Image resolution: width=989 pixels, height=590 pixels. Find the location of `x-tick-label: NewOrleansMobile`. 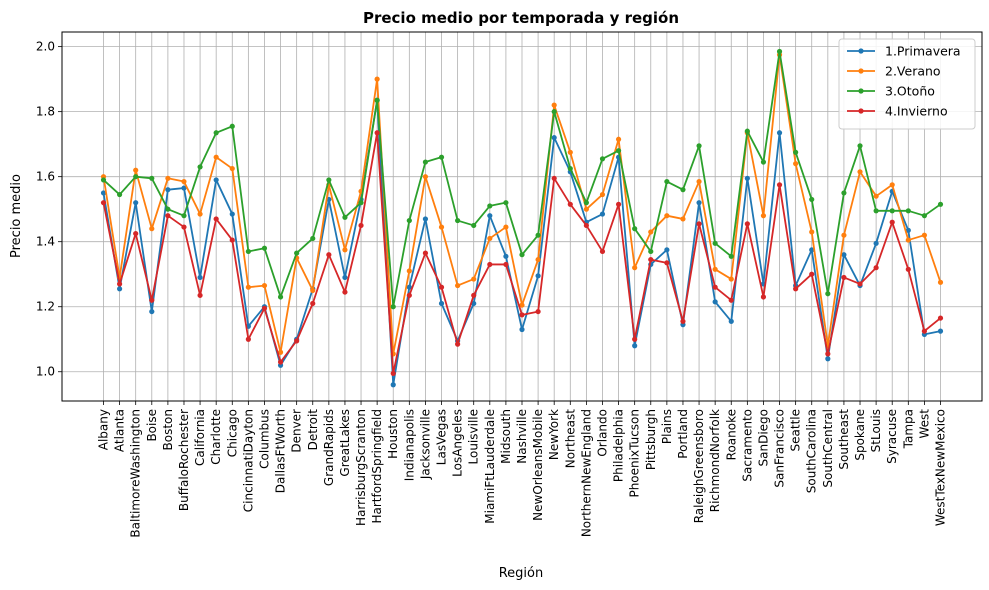

x-tick-label: NewOrleansMobile is located at coordinates (538, 465).